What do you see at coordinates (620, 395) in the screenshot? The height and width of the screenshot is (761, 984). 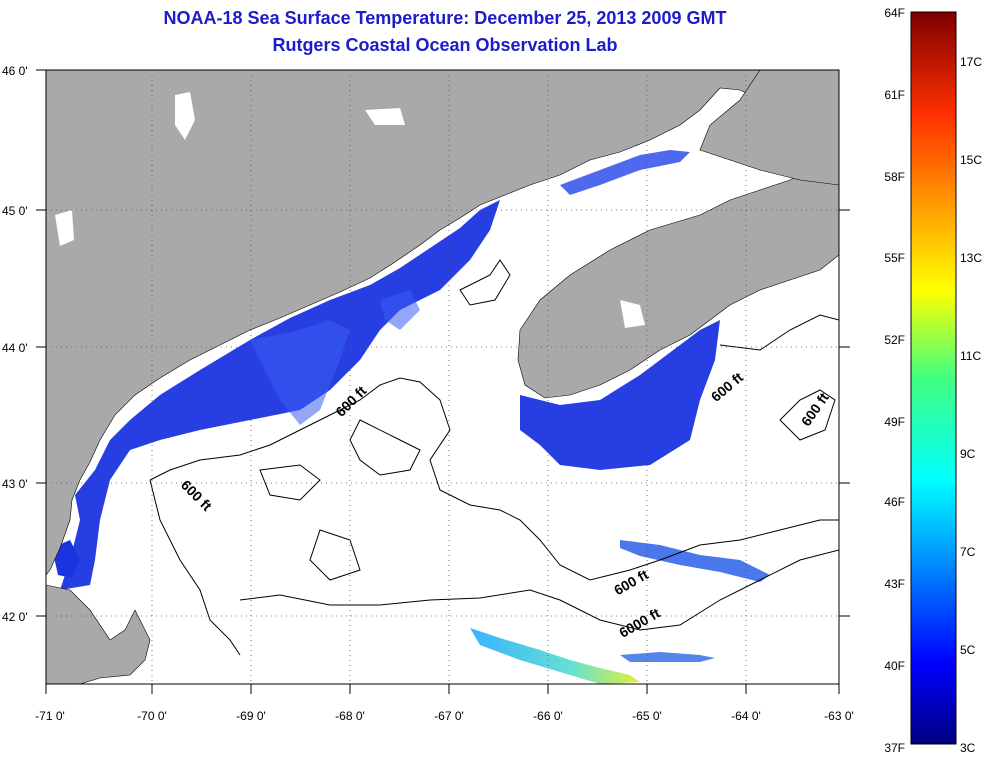 I see `sst-nova-scotia-band` at bounding box center [620, 395].